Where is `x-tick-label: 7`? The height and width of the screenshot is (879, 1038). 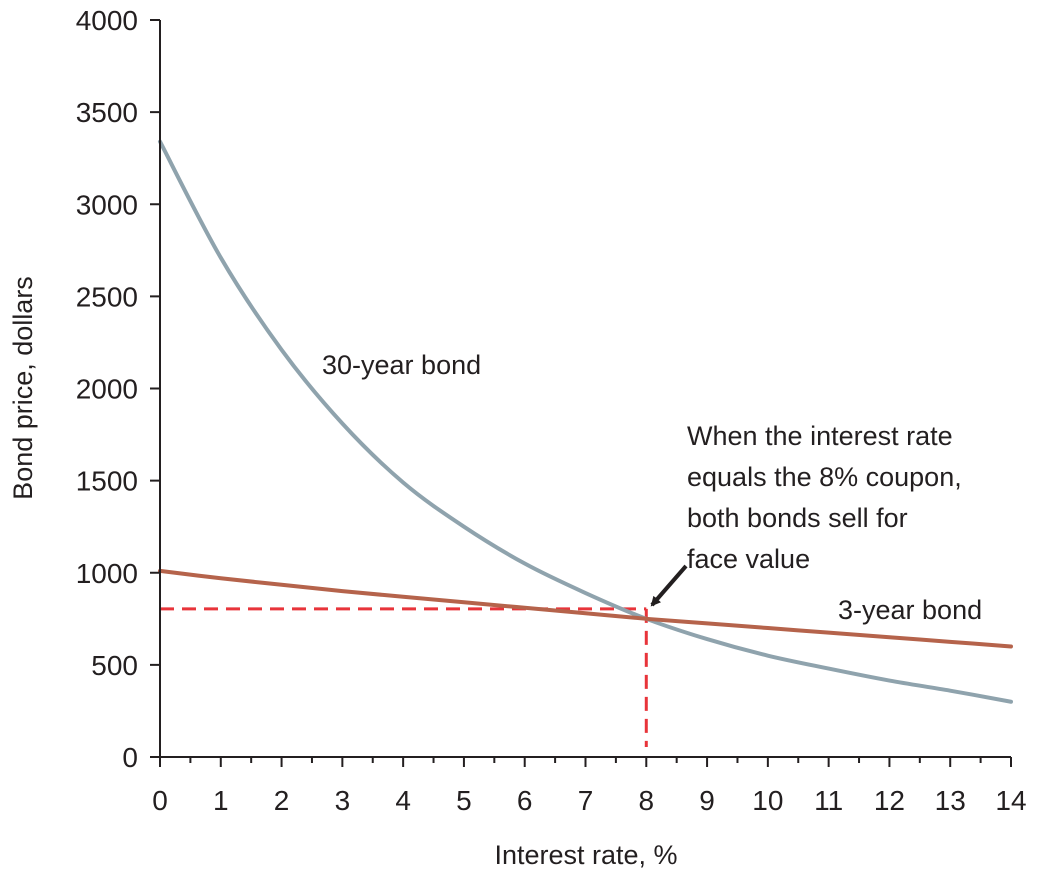
x-tick-label: 7 is located at coordinates (586, 800).